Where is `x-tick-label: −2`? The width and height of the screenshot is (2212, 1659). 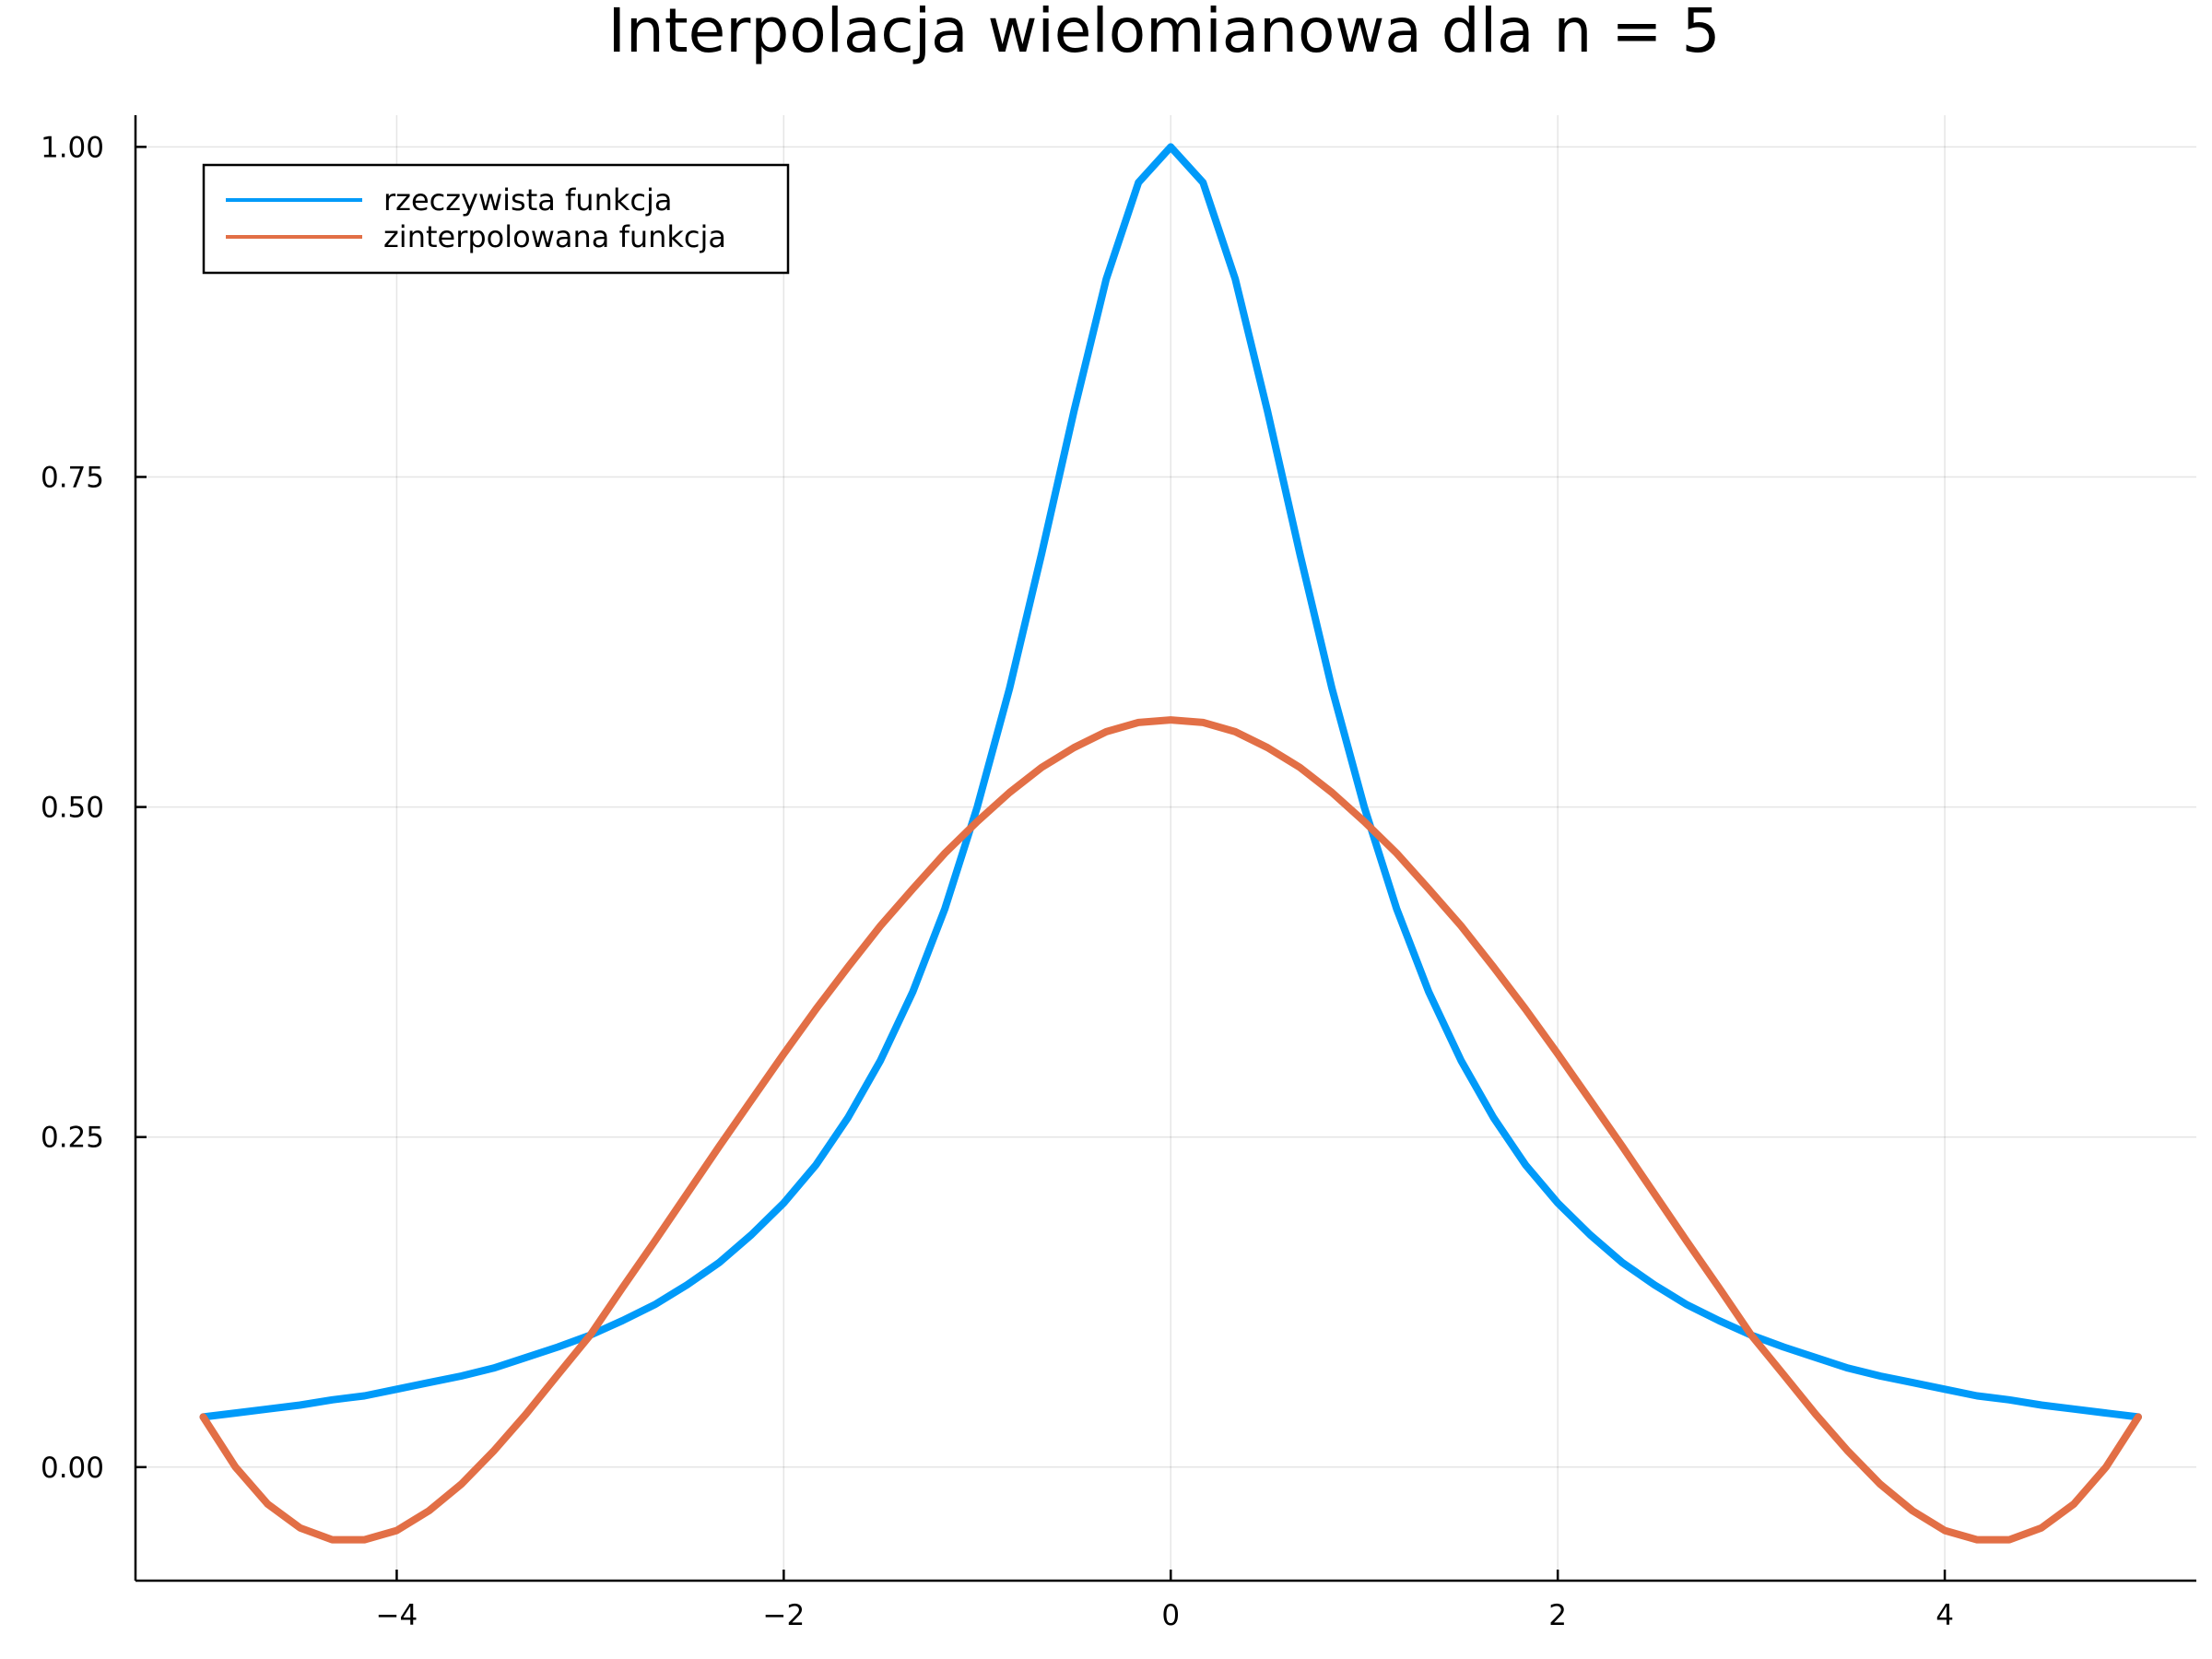 x-tick-label: −2 is located at coordinates (783, 1615).